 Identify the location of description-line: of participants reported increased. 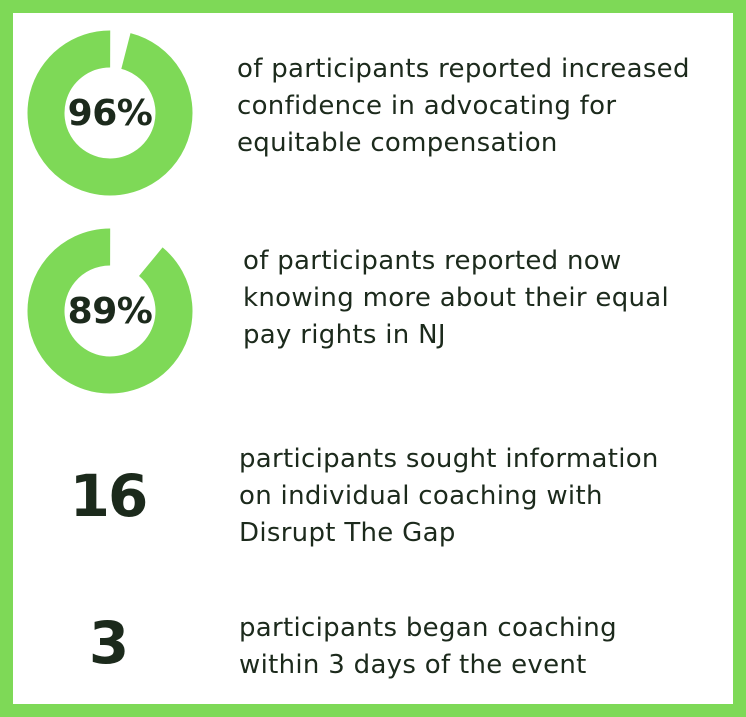
(463, 69).